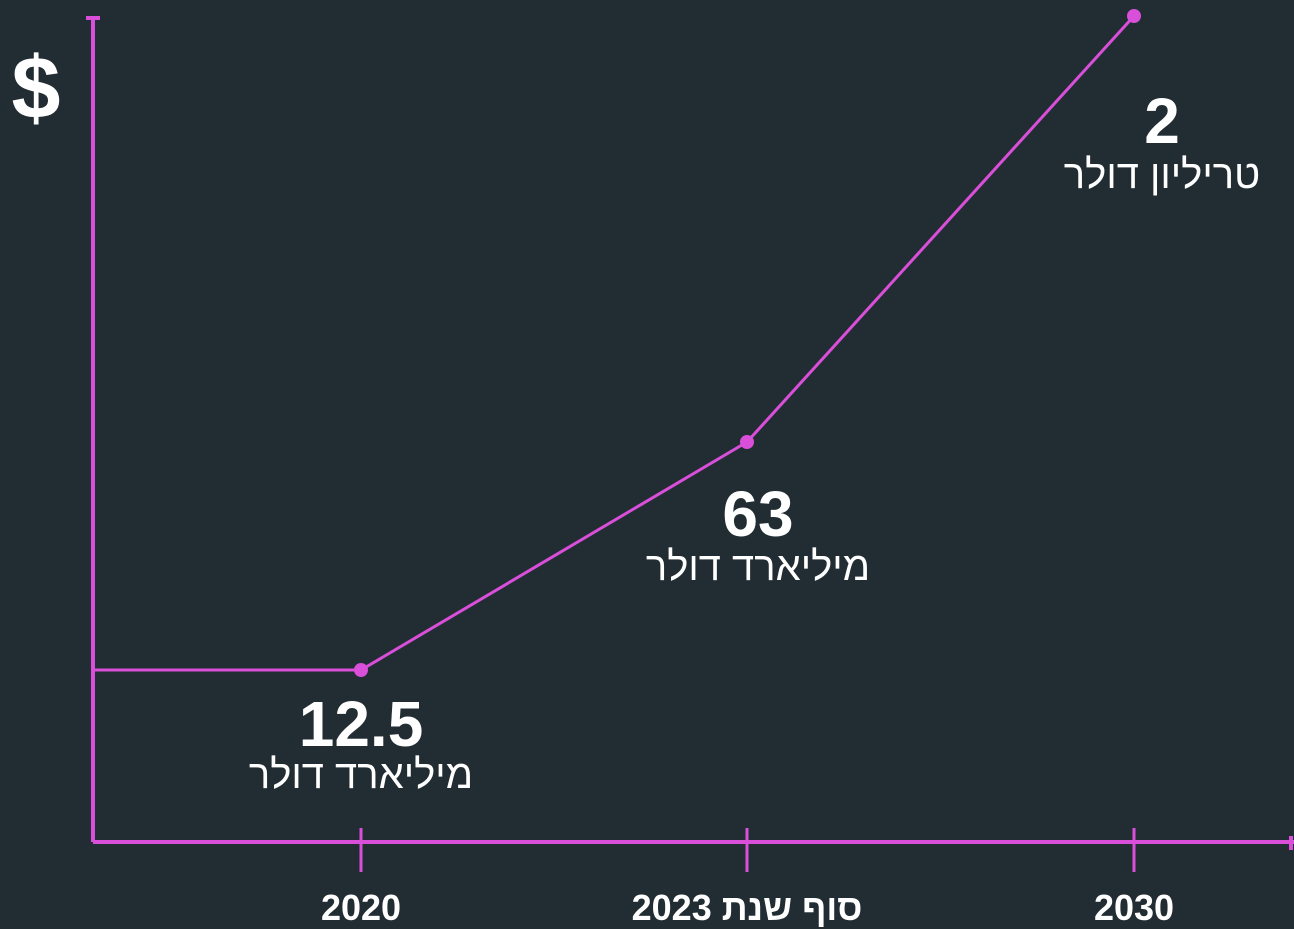 Image resolution: width=1294 pixels, height=929 pixels. What do you see at coordinates (36, 87) in the screenshot?
I see `y-axis-symbol: $` at bounding box center [36, 87].